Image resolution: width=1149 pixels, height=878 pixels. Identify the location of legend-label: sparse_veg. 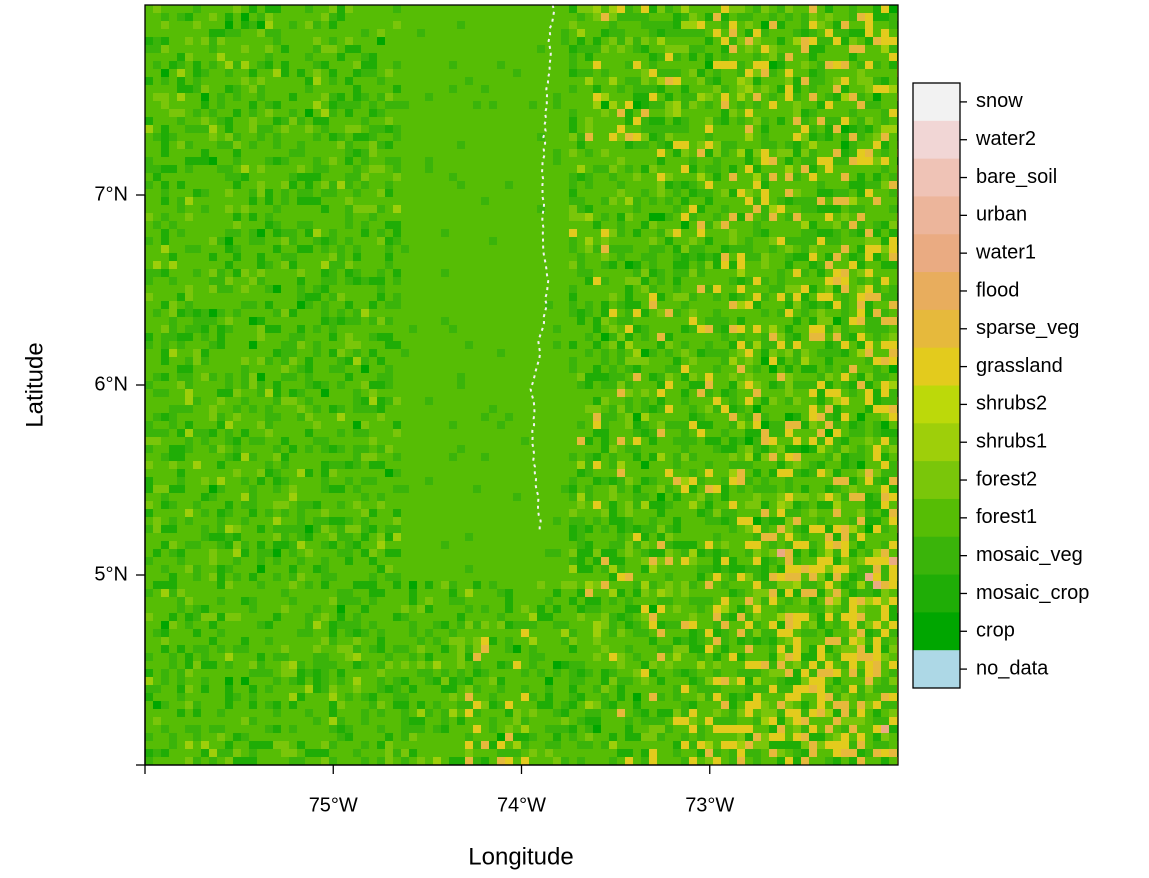
(1027, 328).